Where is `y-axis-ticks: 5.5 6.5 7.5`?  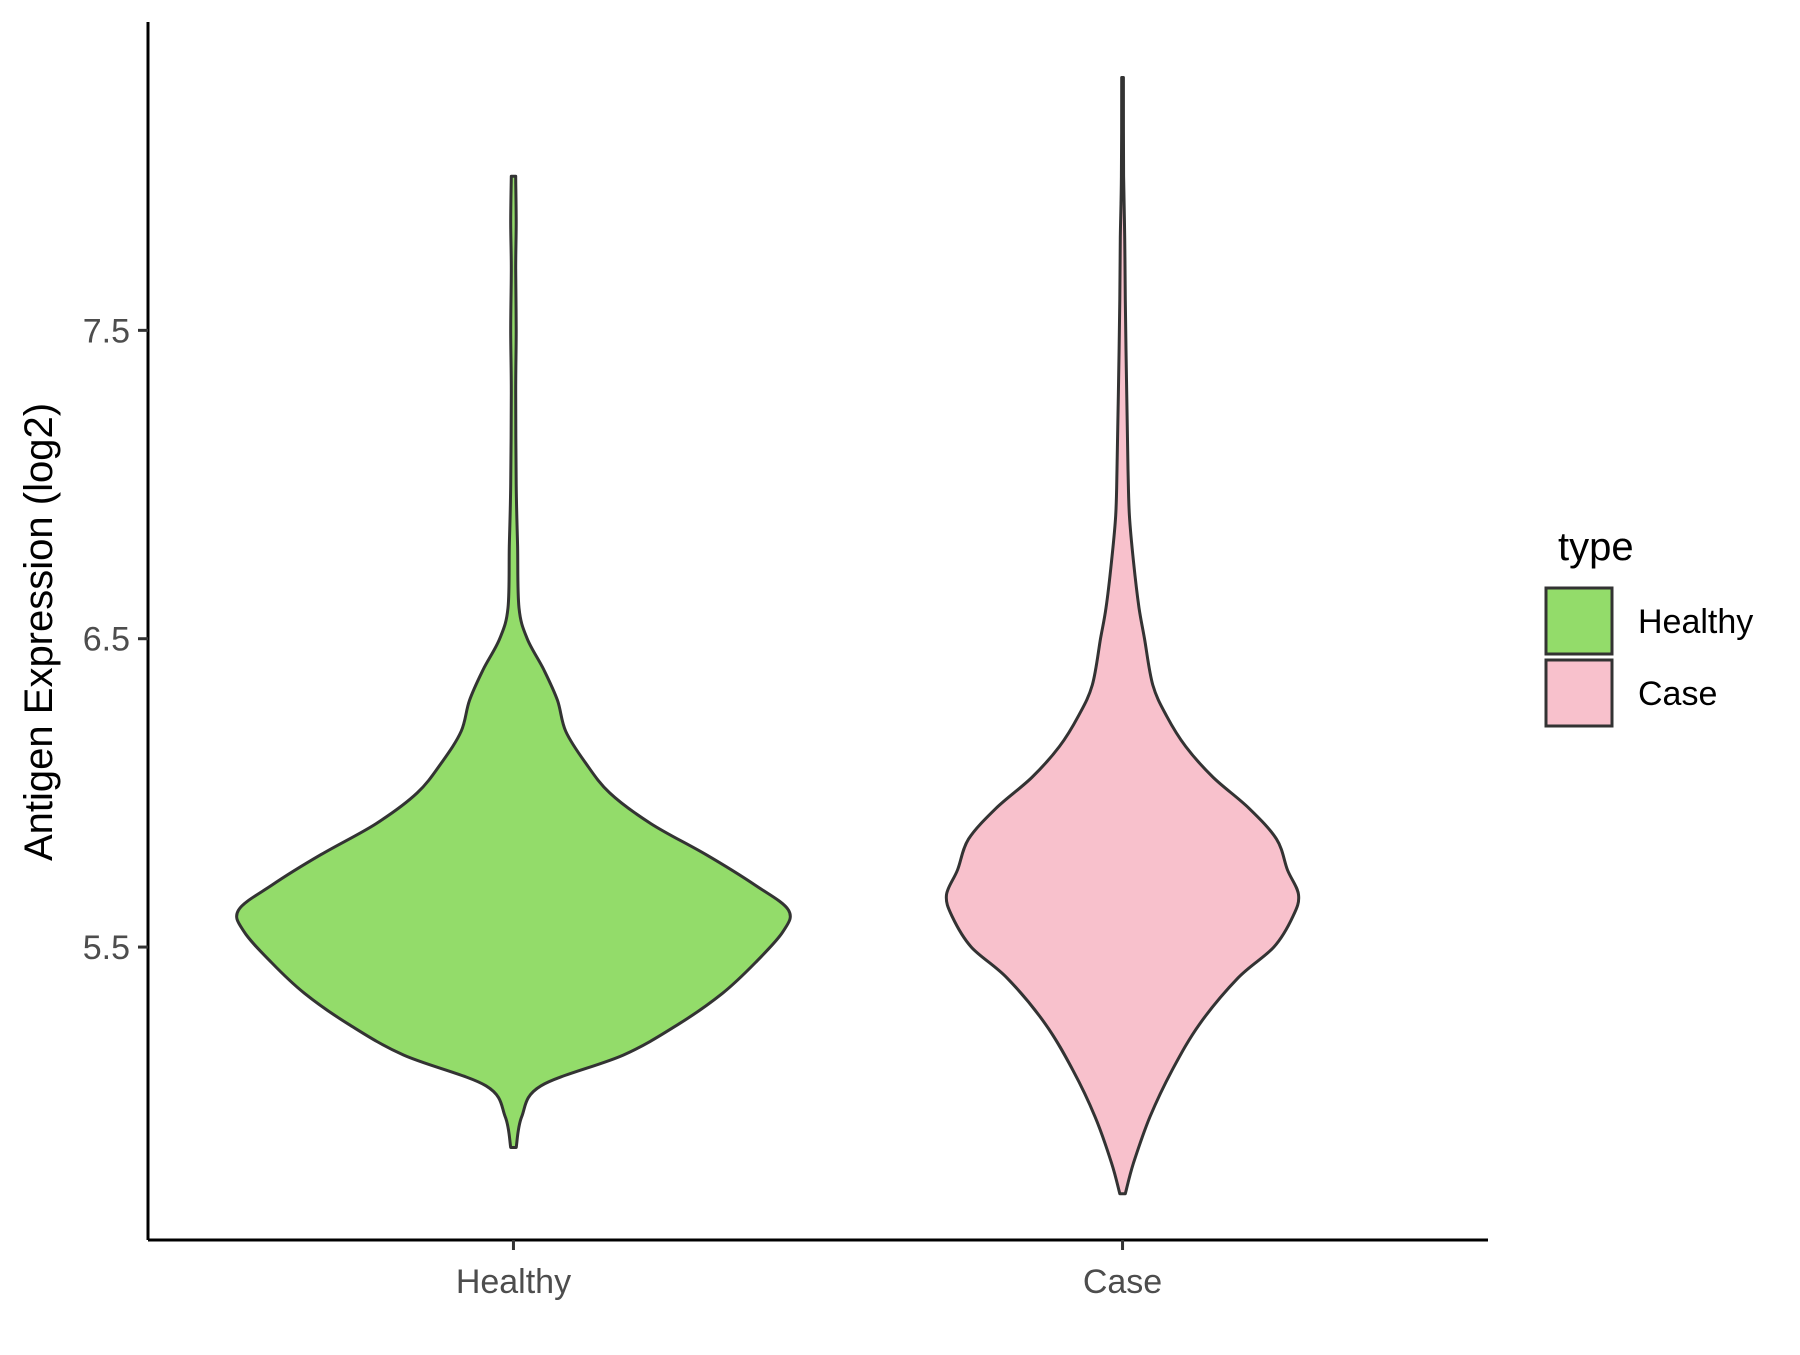
y-axis-ticks: 5.5 6.5 7.5 is located at coordinates (115, 639).